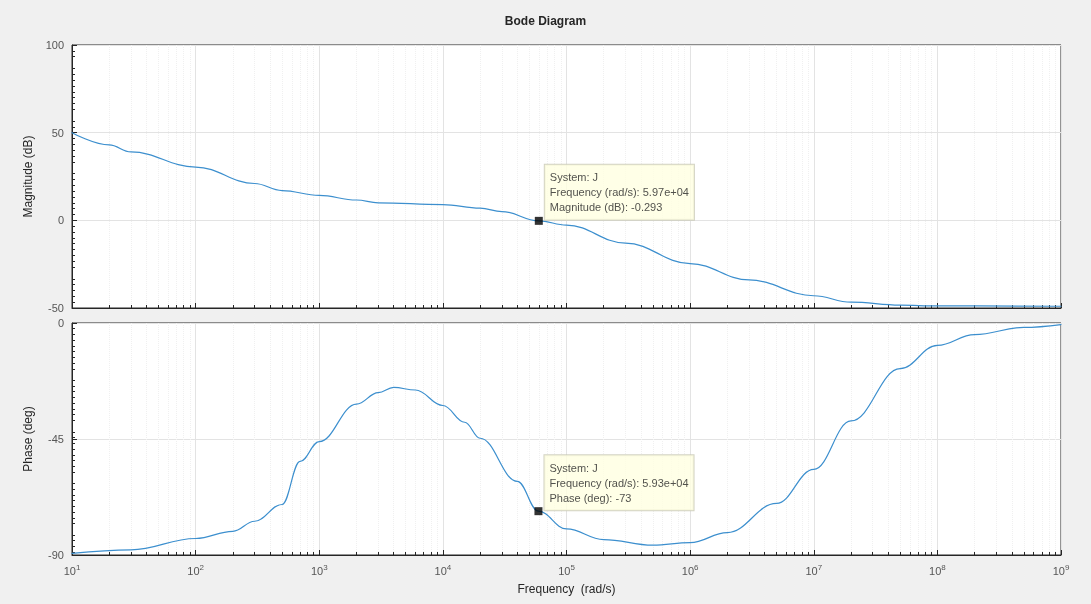 This screenshot has width=1091, height=604. Describe the element at coordinates (57, 132) in the screenshot. I see `y-tick-label: 50` at that location.